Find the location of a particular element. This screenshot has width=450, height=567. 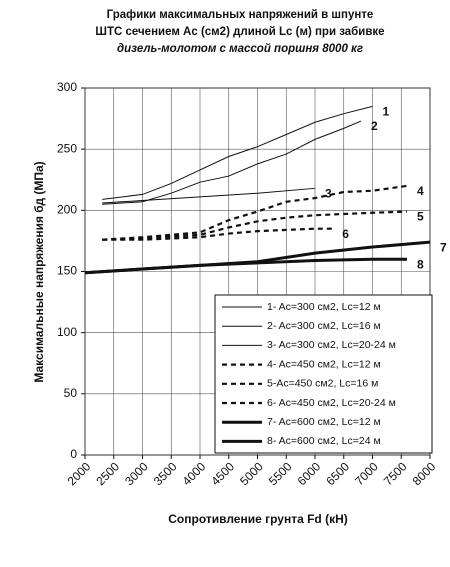

x-tick-label: 6000 is located at coordinates (309, 473).